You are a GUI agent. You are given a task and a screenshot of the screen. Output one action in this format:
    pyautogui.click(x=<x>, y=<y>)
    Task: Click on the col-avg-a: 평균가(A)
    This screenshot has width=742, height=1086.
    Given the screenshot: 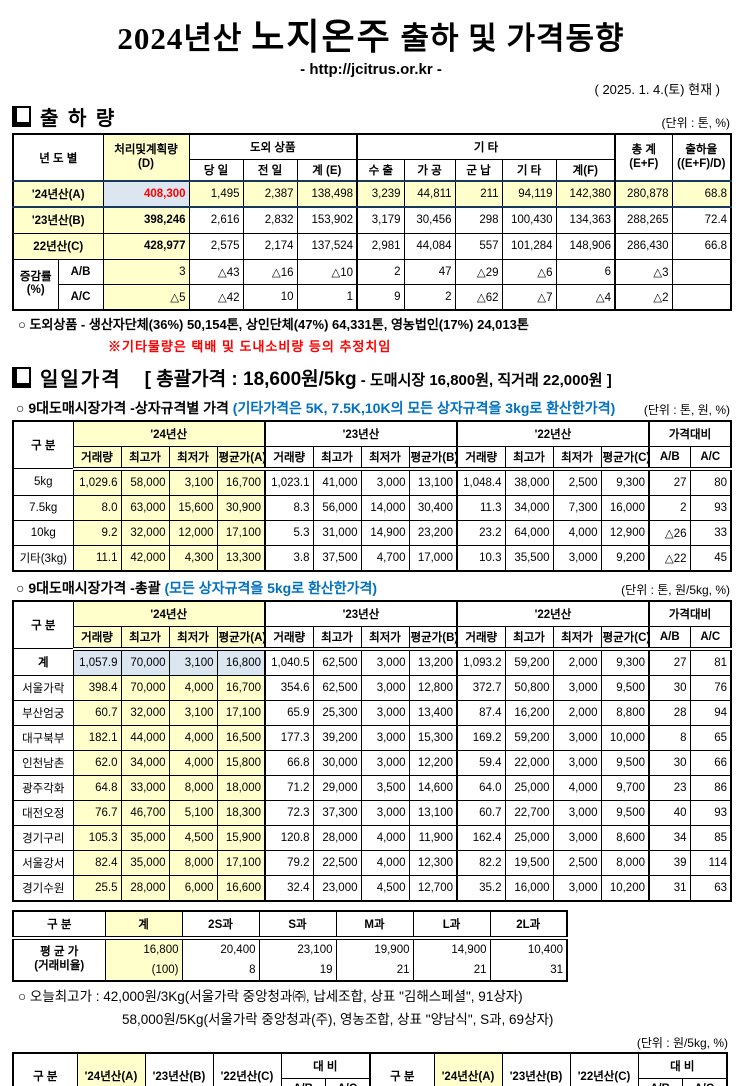 What is the action you would take?
    pyautogui.click(x=241, y=458)
    